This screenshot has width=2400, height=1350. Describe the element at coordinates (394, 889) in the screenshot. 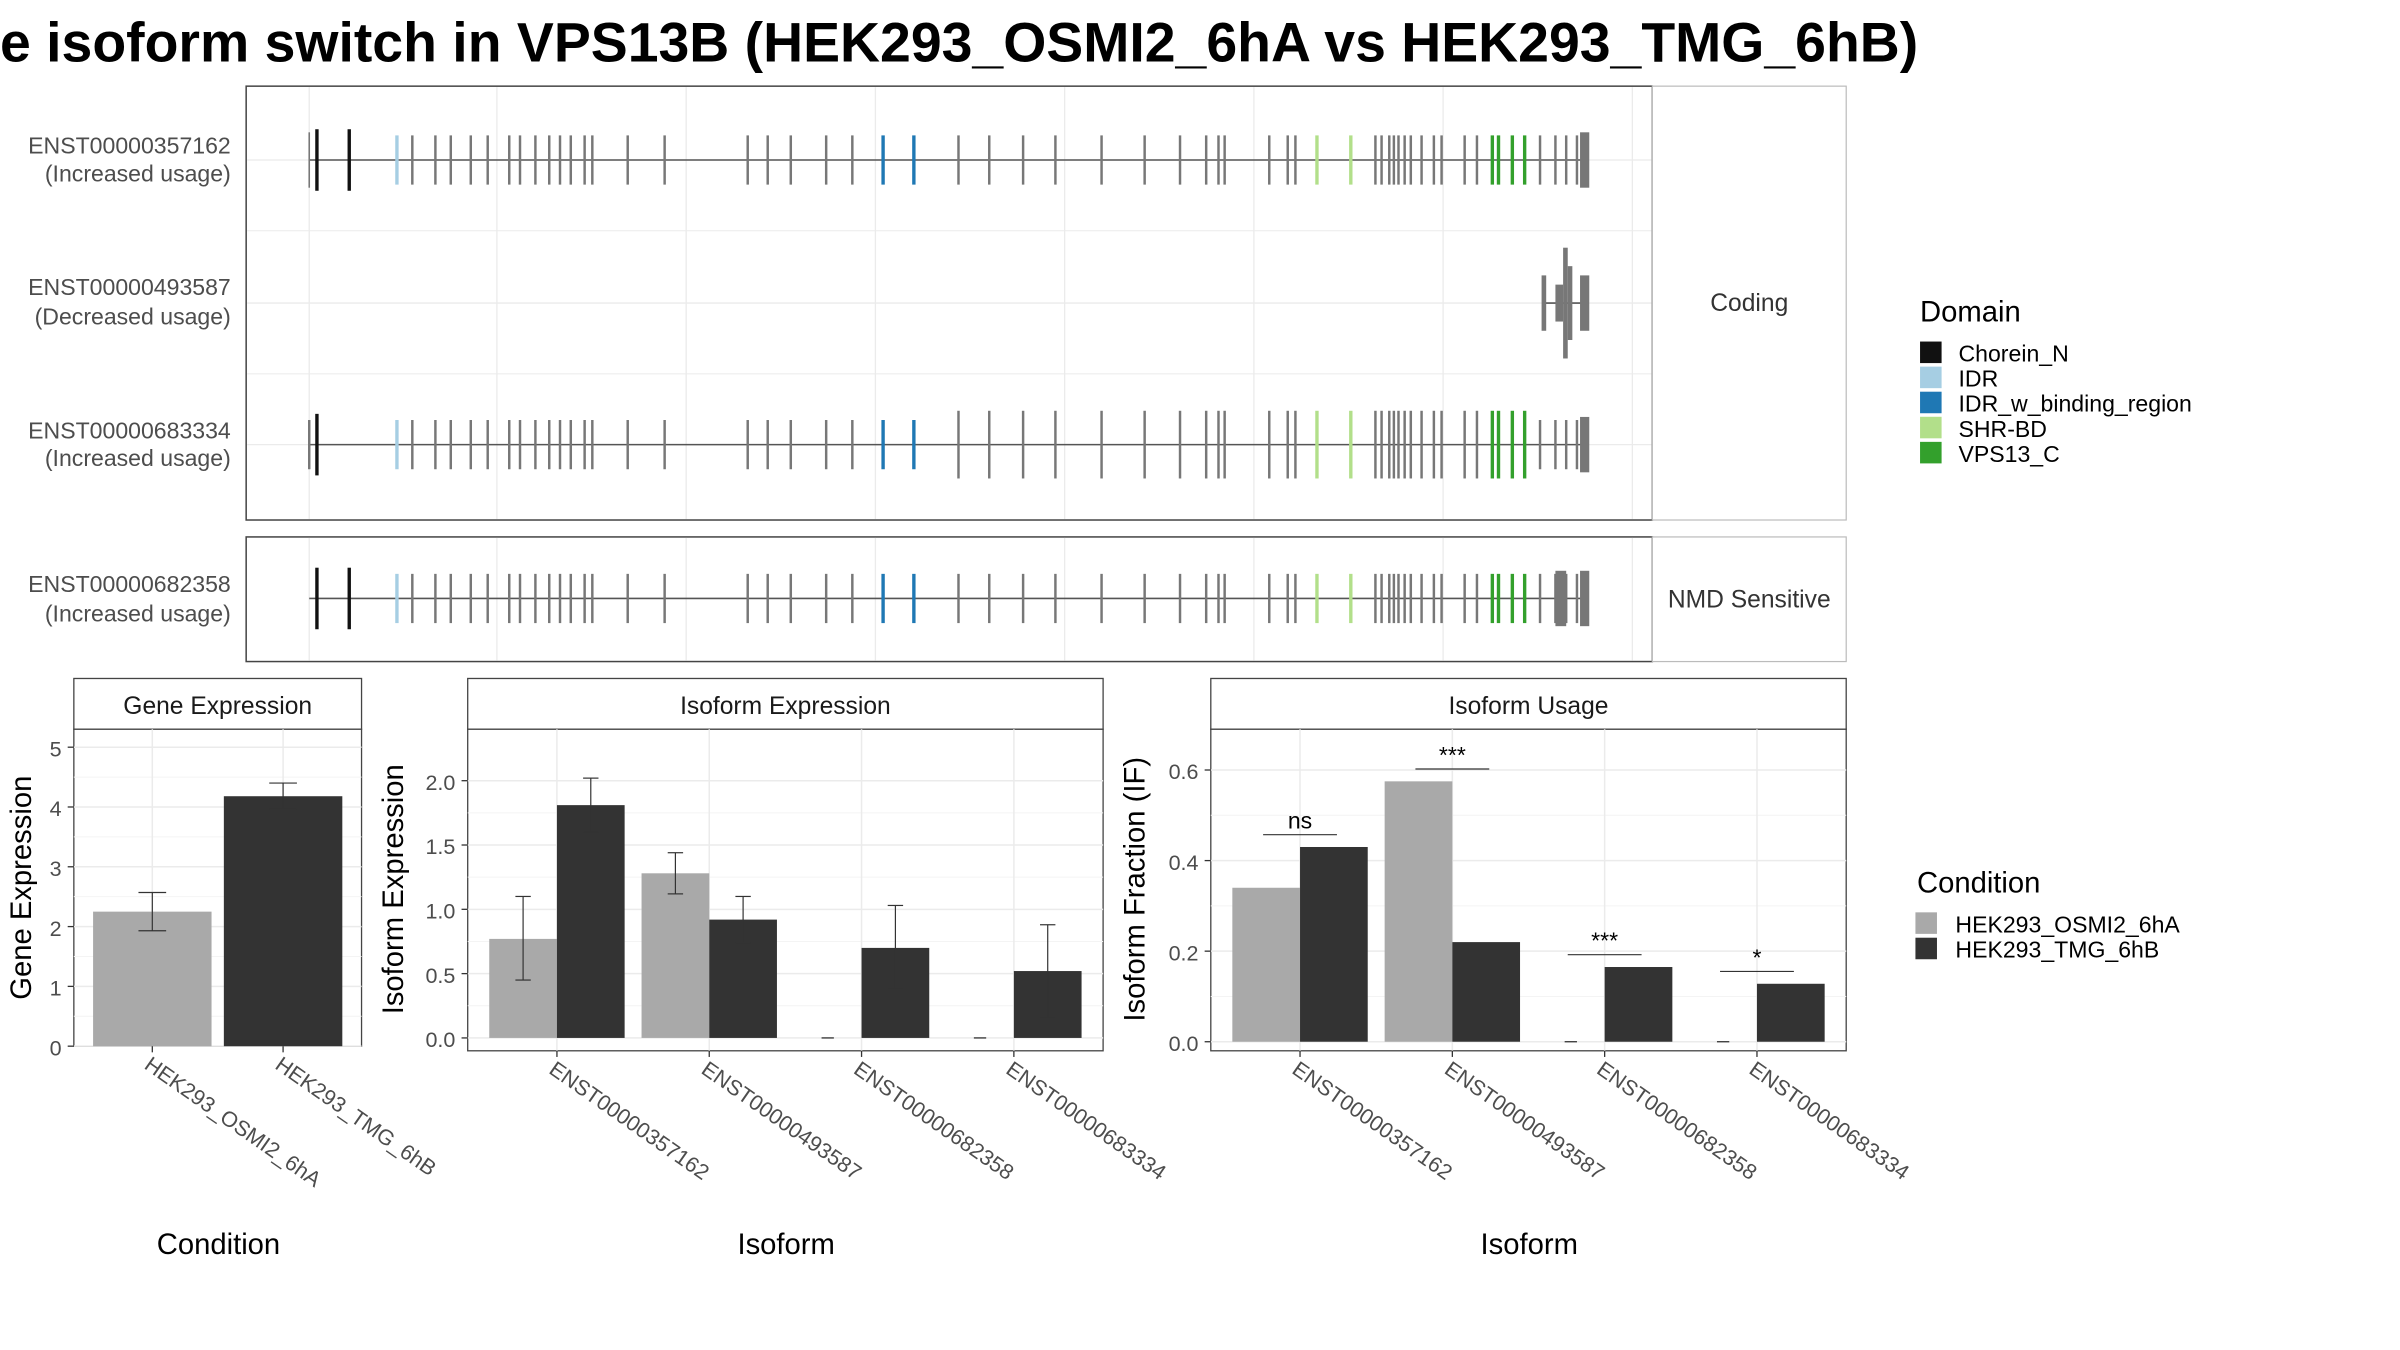

I see `y-axis-title: Isoform Expression` at that location.